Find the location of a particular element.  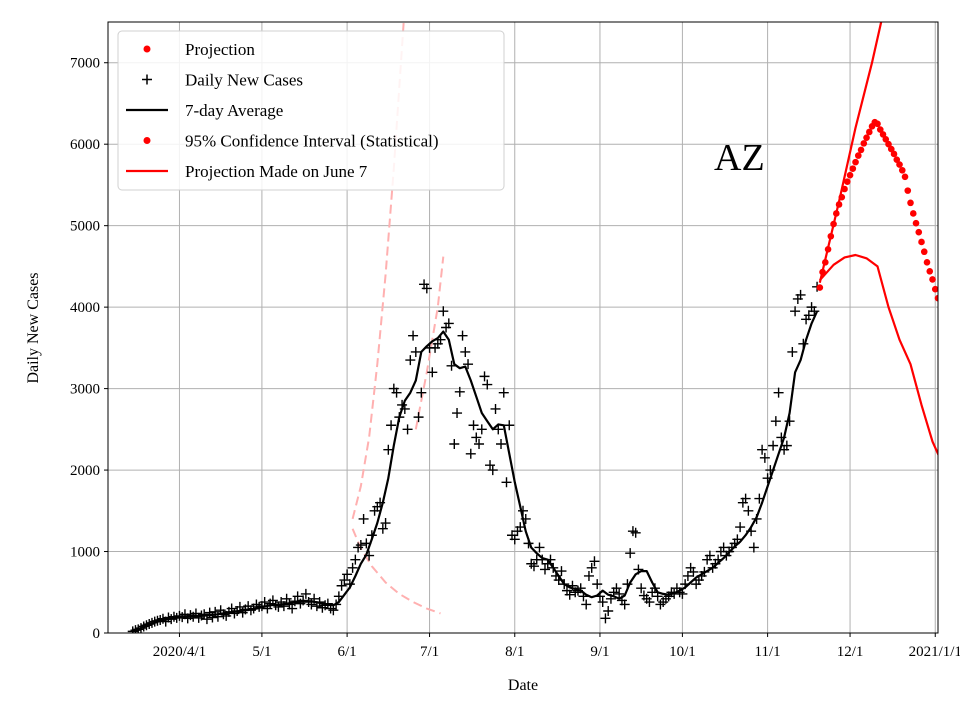

y-tick-label: 4000 is located at coordinates (85, 308).